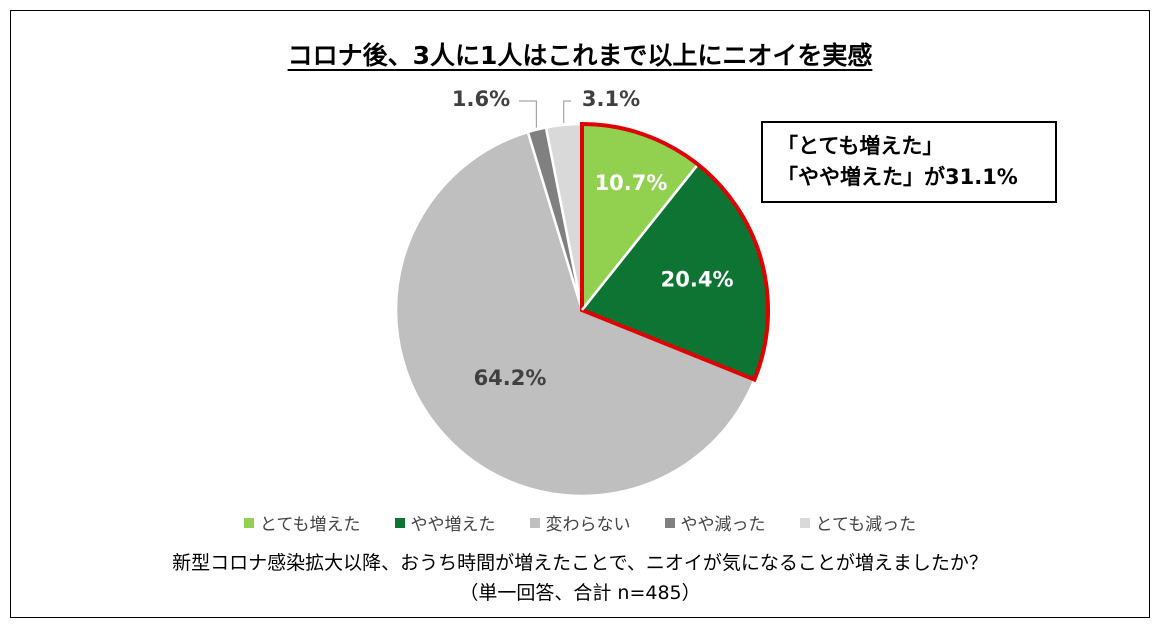 The image size is (1160, 628). What do you see at coordinates (909, 162) in the screenshot?
I see `summary-callout: 「とても増えた」 「やや増えた」が31.1%` at bounding box center [909, 162].